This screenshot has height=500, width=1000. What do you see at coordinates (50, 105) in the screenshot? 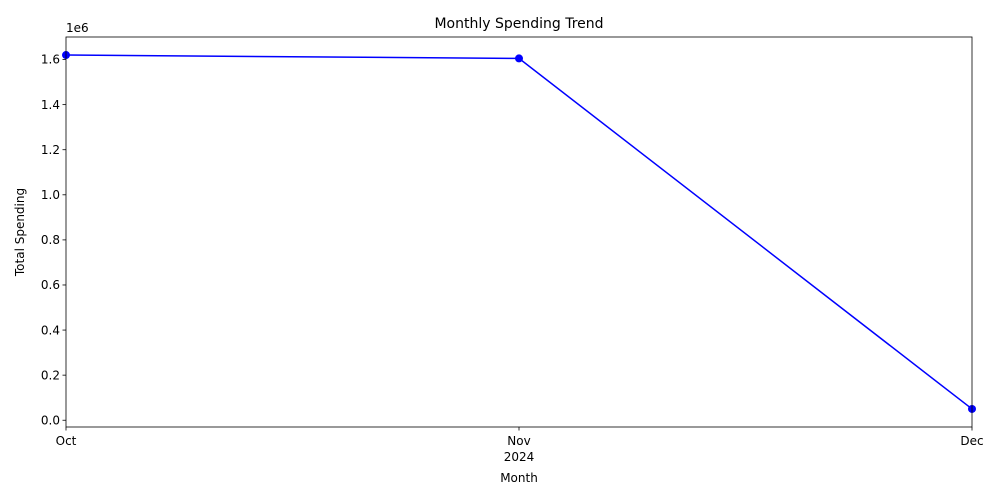
I see `y-tick-label: 1.4` at bounding box center [50, 105].